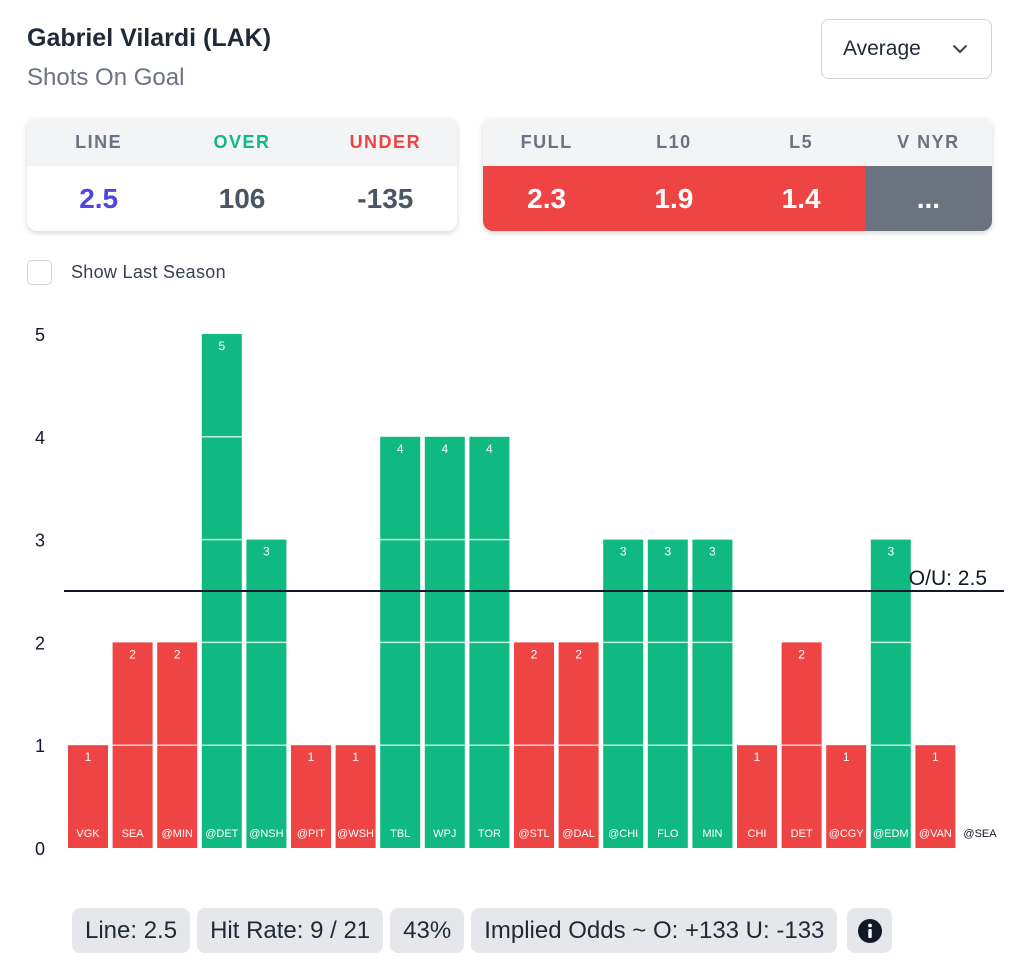 The image size is (1024, 970). I want to click on over-odds-value: 106, so click(242, 198).